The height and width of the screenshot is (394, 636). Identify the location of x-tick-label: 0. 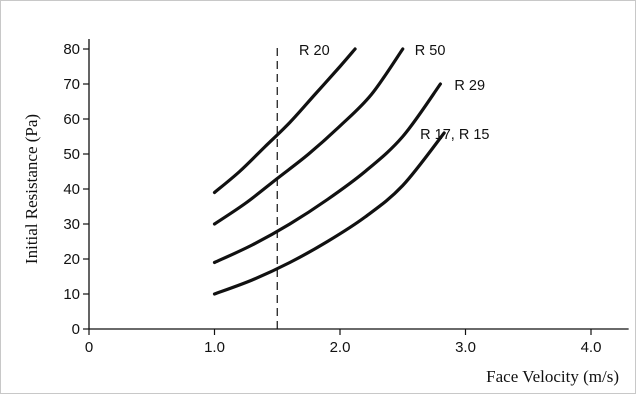
(89, 347).